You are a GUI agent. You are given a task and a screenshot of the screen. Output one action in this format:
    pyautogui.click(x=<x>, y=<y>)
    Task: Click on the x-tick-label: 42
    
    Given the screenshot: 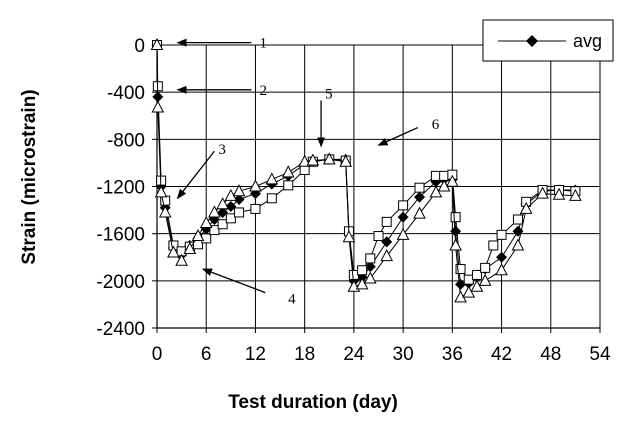 What is the action you would take?
    pyautogui.click(x=501, y=354)
    